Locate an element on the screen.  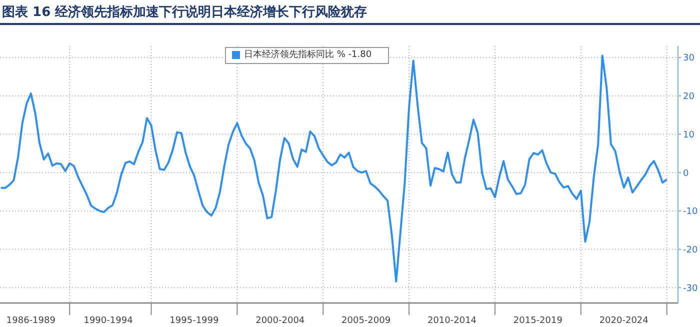
x-tick-label: 2020-2024 is located at coordinates (624, 321).